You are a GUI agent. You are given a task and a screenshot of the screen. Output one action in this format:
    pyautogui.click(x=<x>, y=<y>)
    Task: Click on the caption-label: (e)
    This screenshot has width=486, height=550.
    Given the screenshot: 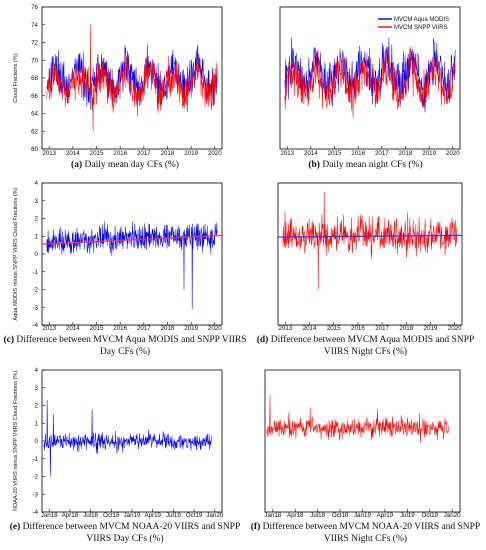 What is the action you would take?
    pyautogui.click(x=15, y=527)
    